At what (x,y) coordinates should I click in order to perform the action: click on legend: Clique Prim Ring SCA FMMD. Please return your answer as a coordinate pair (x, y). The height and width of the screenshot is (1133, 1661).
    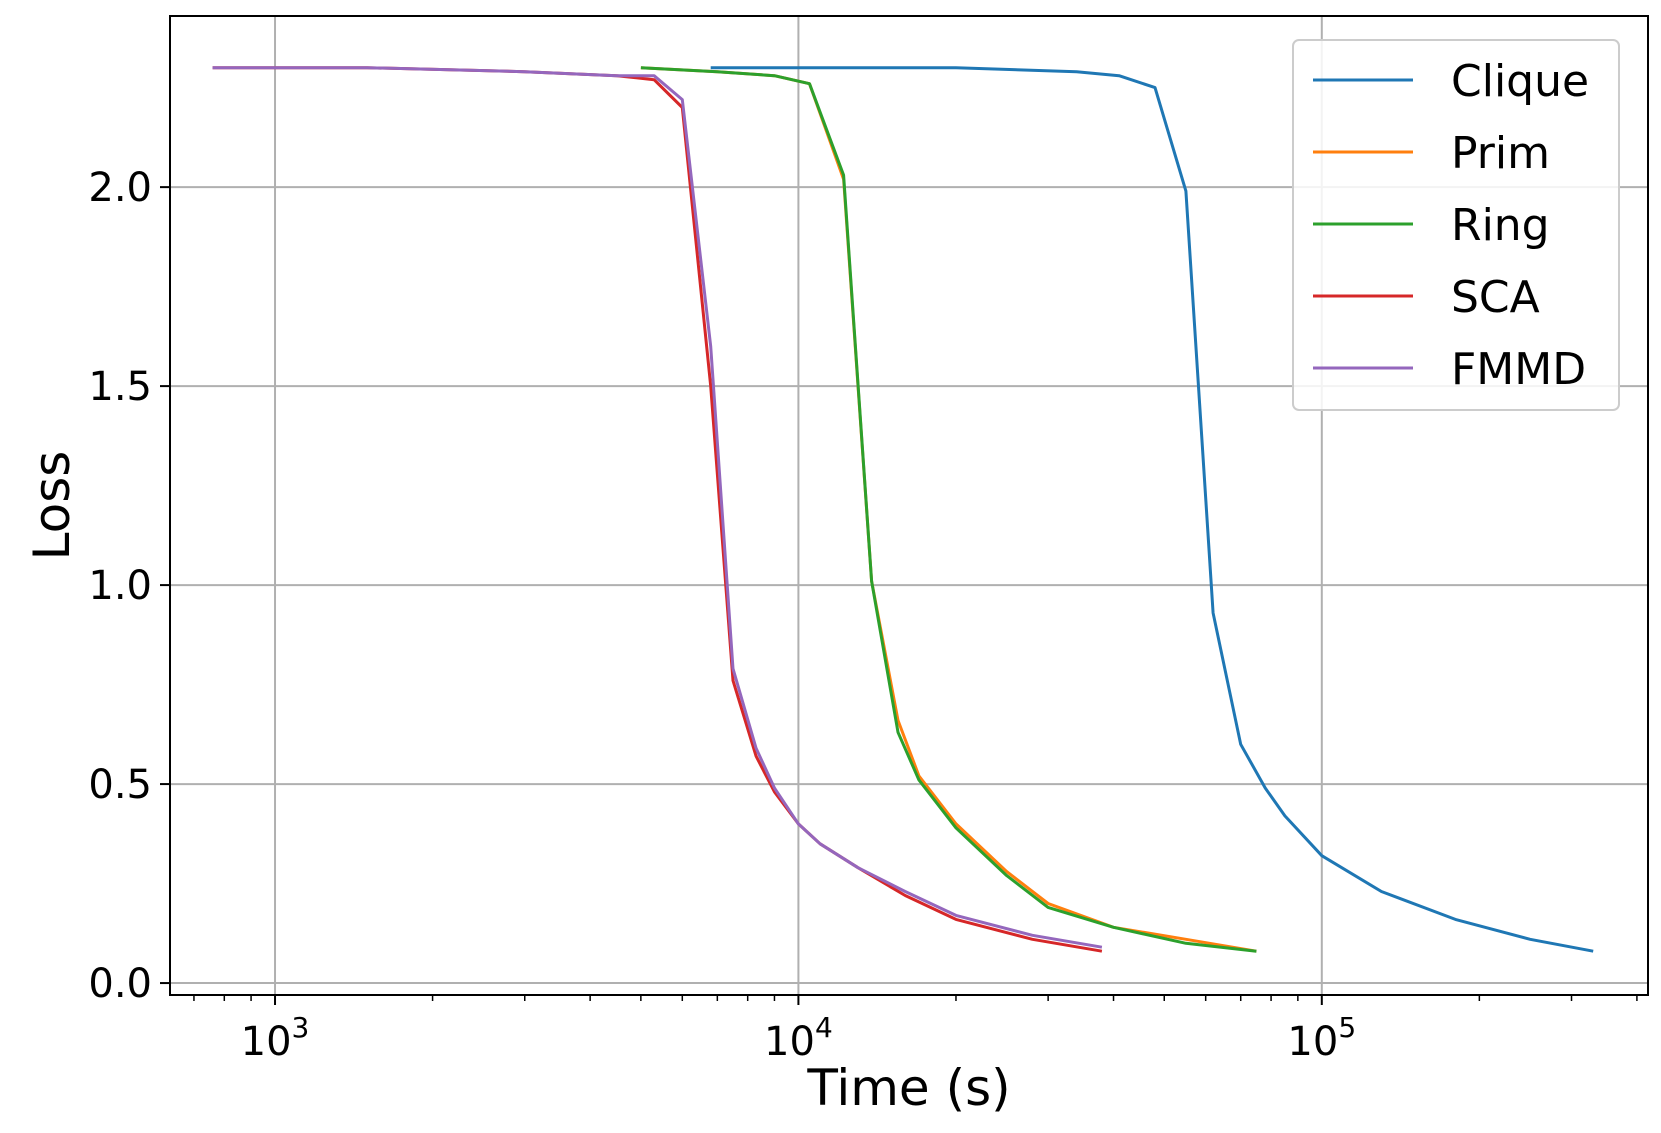
    Looking at the image, I should click on (1456, 225).